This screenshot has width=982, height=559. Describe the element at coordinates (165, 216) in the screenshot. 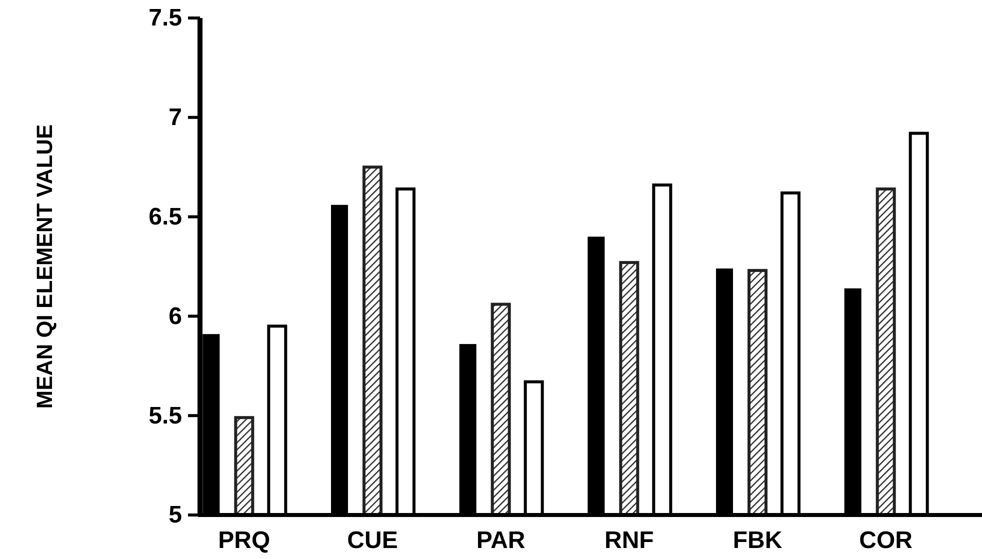

I see `y-tick-label: 6.5` at that location.